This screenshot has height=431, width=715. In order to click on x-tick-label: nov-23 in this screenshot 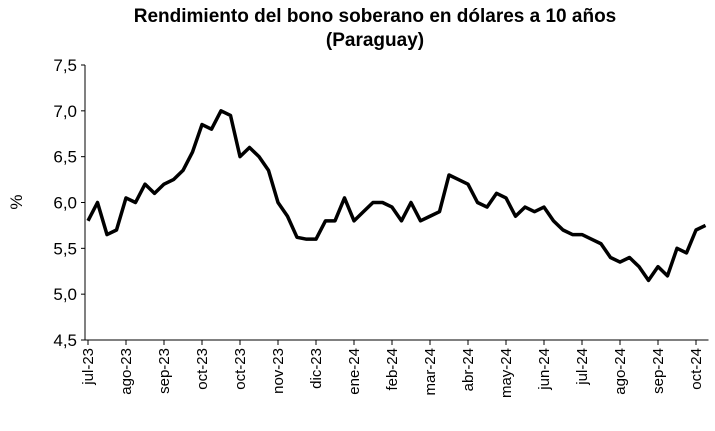, I will do `click(278, 371)`.